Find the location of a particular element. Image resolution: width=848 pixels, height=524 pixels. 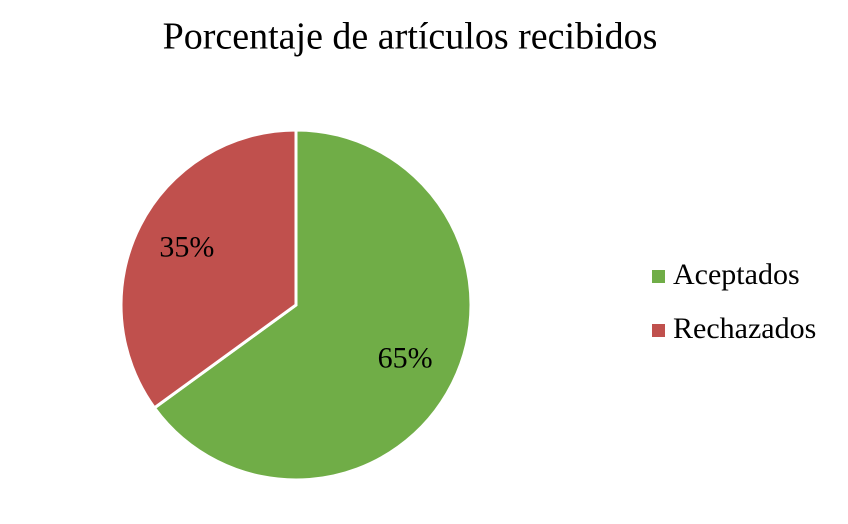

data-label: 35% is located at coordinates (186, 246).